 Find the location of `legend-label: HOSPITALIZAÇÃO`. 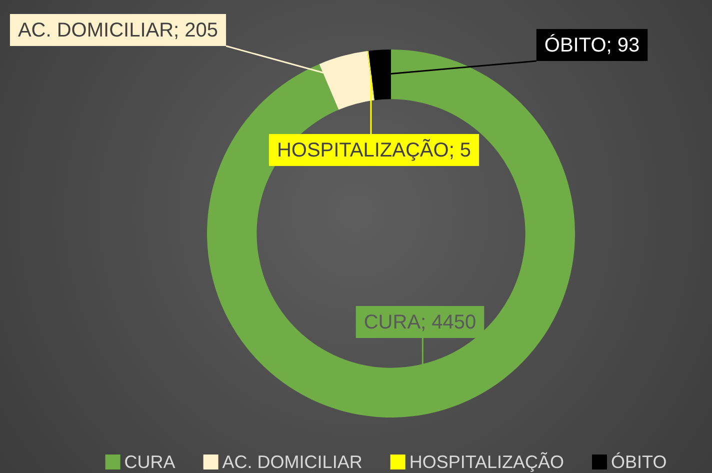

legend-label: HOSPITALIZAÇÃO is located at coordinates (486, 462).